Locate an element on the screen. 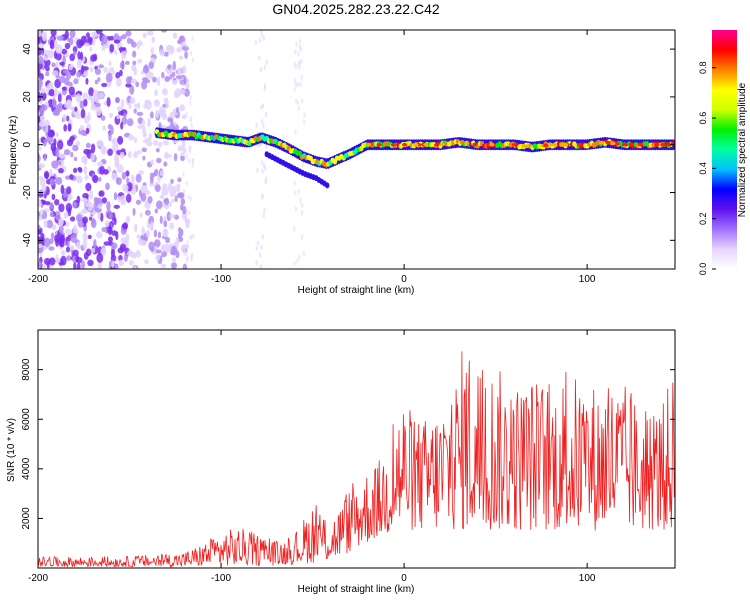  colorbar-tick-label: 0.2 is located at coordinates (703, 218).